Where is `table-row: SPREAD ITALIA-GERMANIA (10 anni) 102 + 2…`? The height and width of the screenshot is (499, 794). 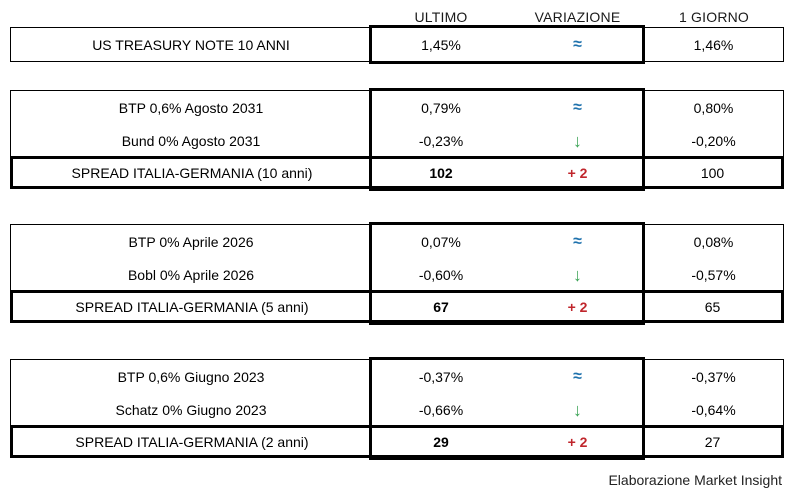 table-row: SPREAD ITALIA-GERMANIA (10 anni) 102 + 2… is located at coordinates (397, 172).